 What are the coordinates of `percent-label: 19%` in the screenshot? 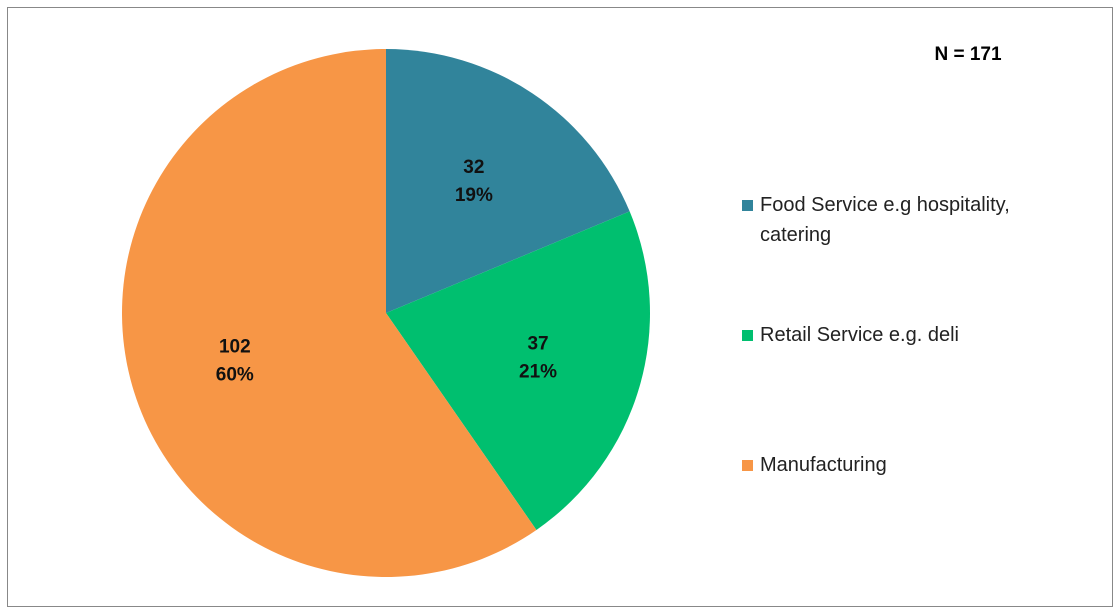 It's located at (474, 195).